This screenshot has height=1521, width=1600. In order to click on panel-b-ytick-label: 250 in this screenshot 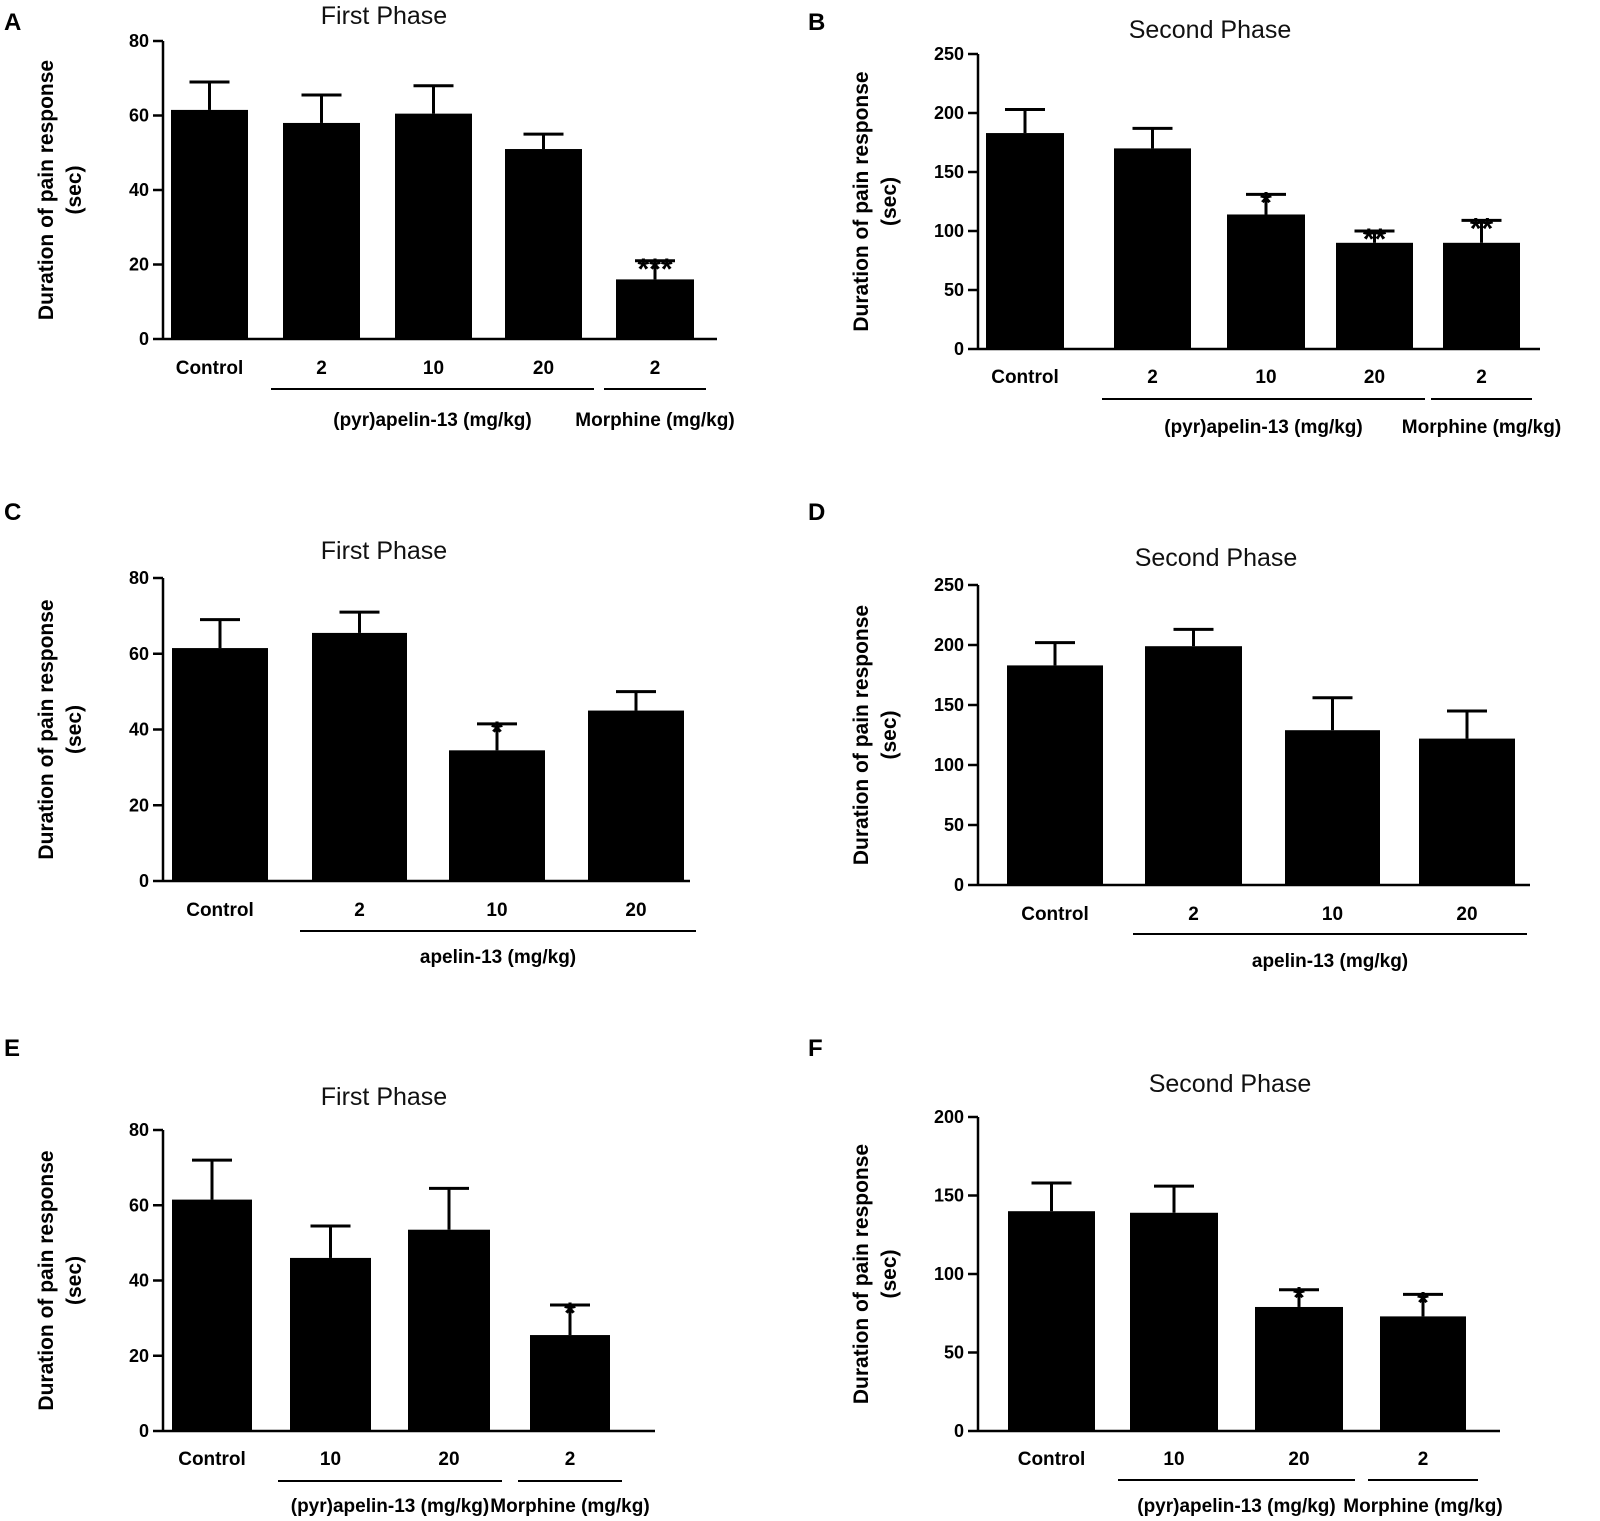, I will do `click(949, 54)`.